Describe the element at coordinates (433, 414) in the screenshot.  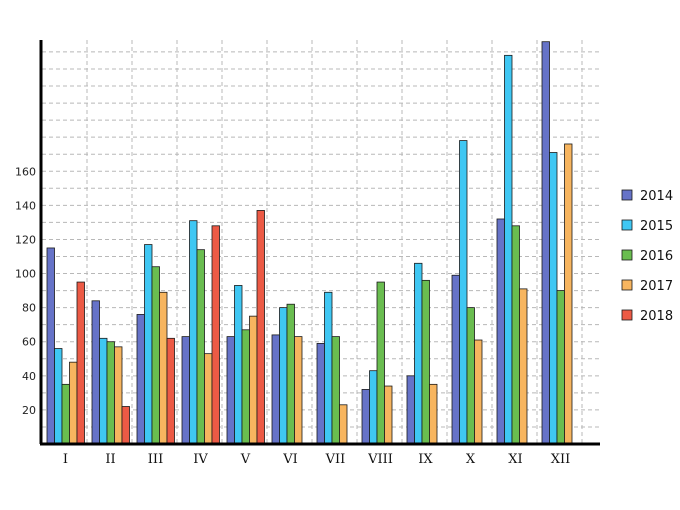
I see `bar-2017-IX` at that location.